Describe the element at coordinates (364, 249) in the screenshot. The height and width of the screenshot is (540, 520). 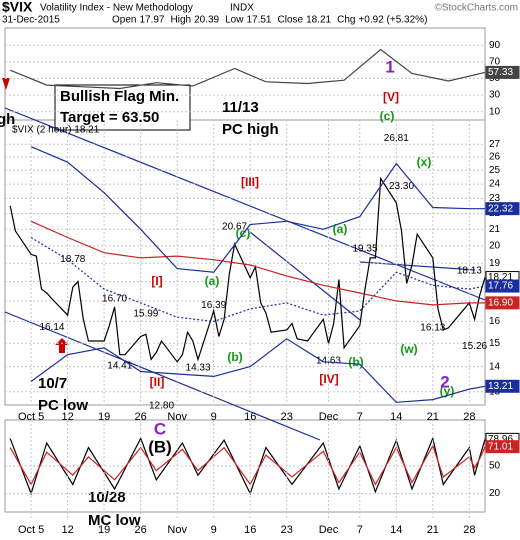
I see `pivot-label: 19.35` at that location.